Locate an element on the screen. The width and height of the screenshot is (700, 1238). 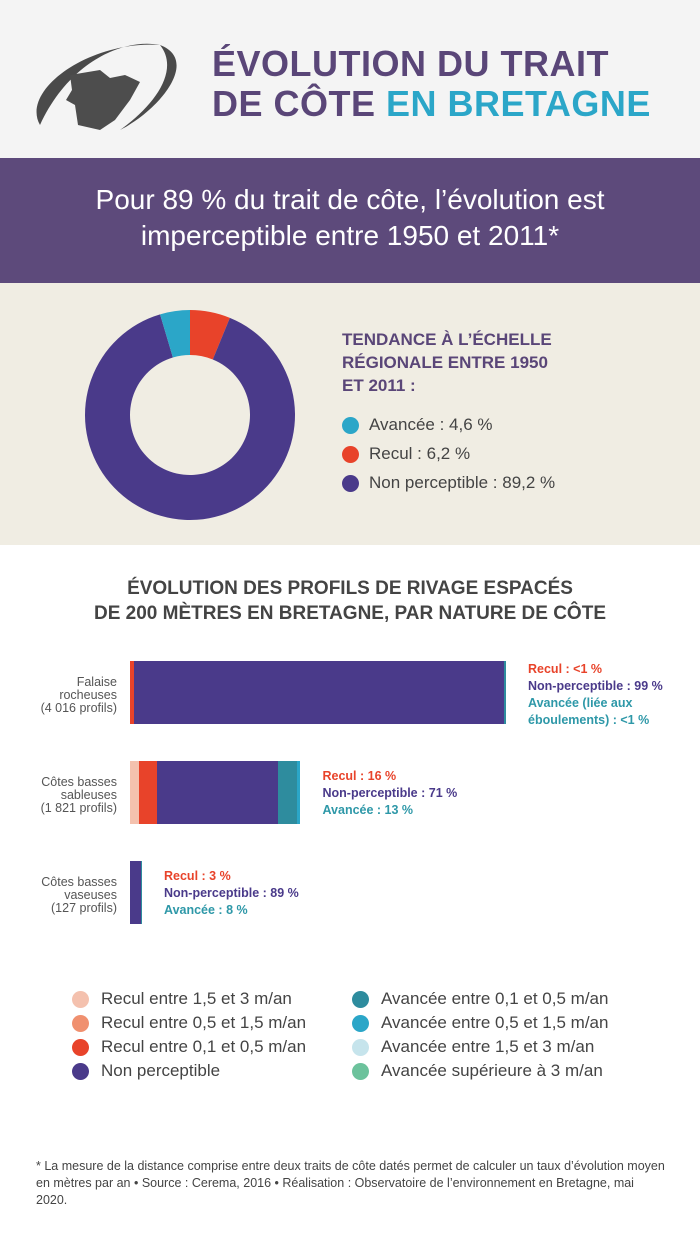
donut-slice-non-perceptible is located at coordinates (190, 417).